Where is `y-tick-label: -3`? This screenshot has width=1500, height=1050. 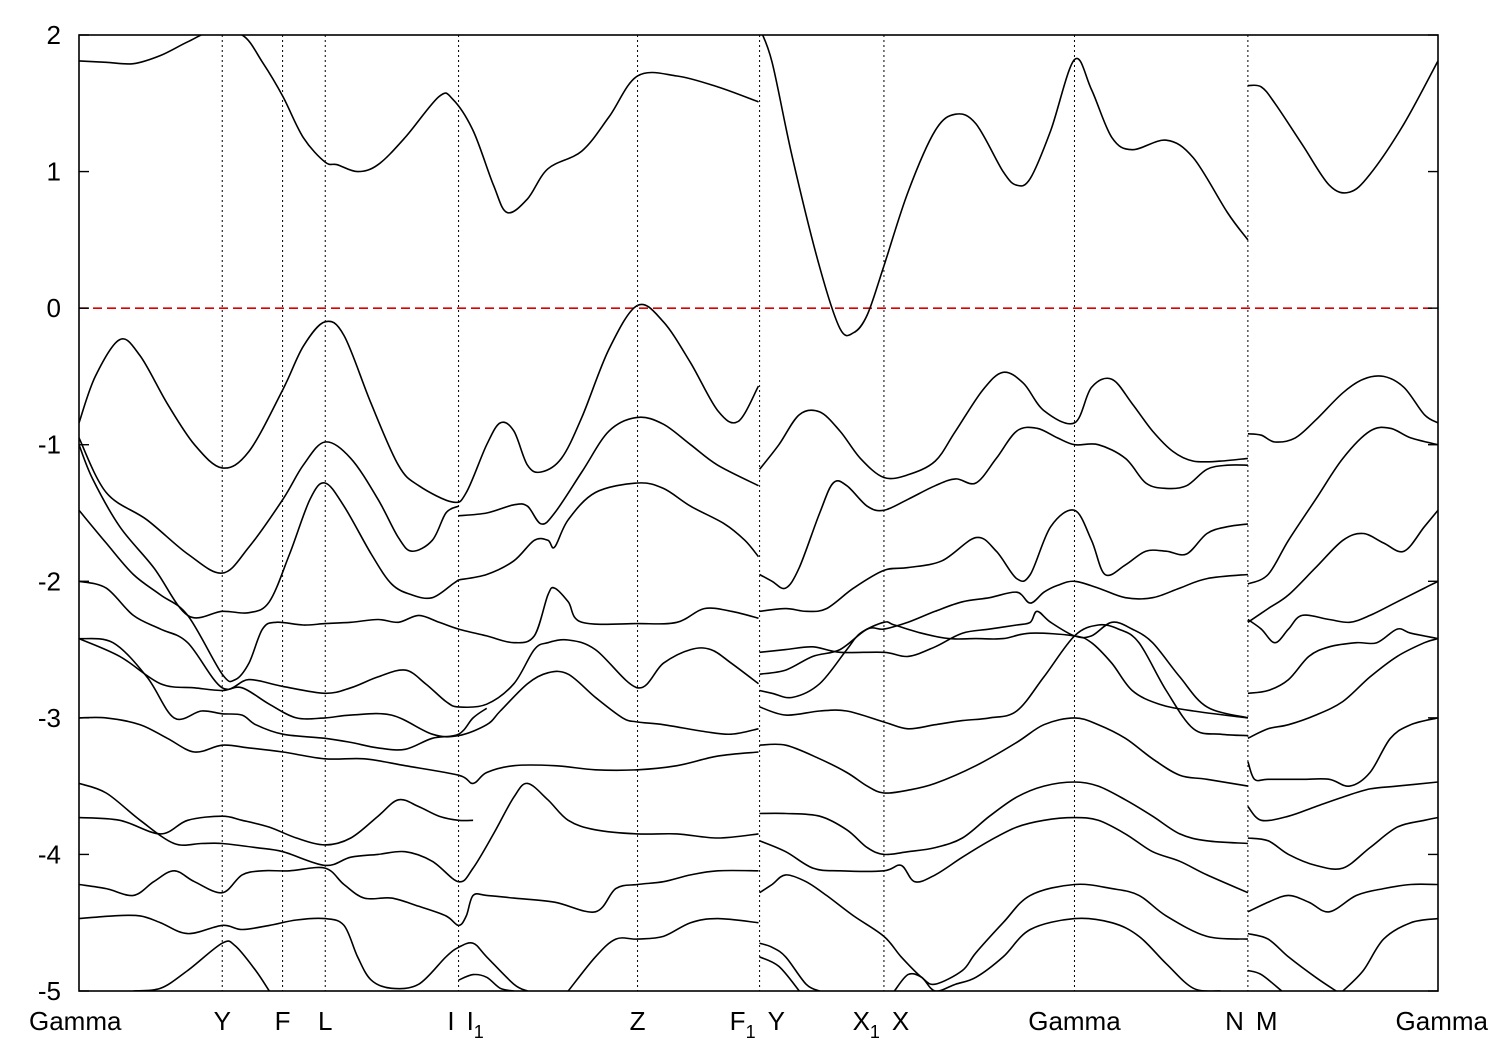
y-tick-label: -3 is located at coordinates (49, 718).